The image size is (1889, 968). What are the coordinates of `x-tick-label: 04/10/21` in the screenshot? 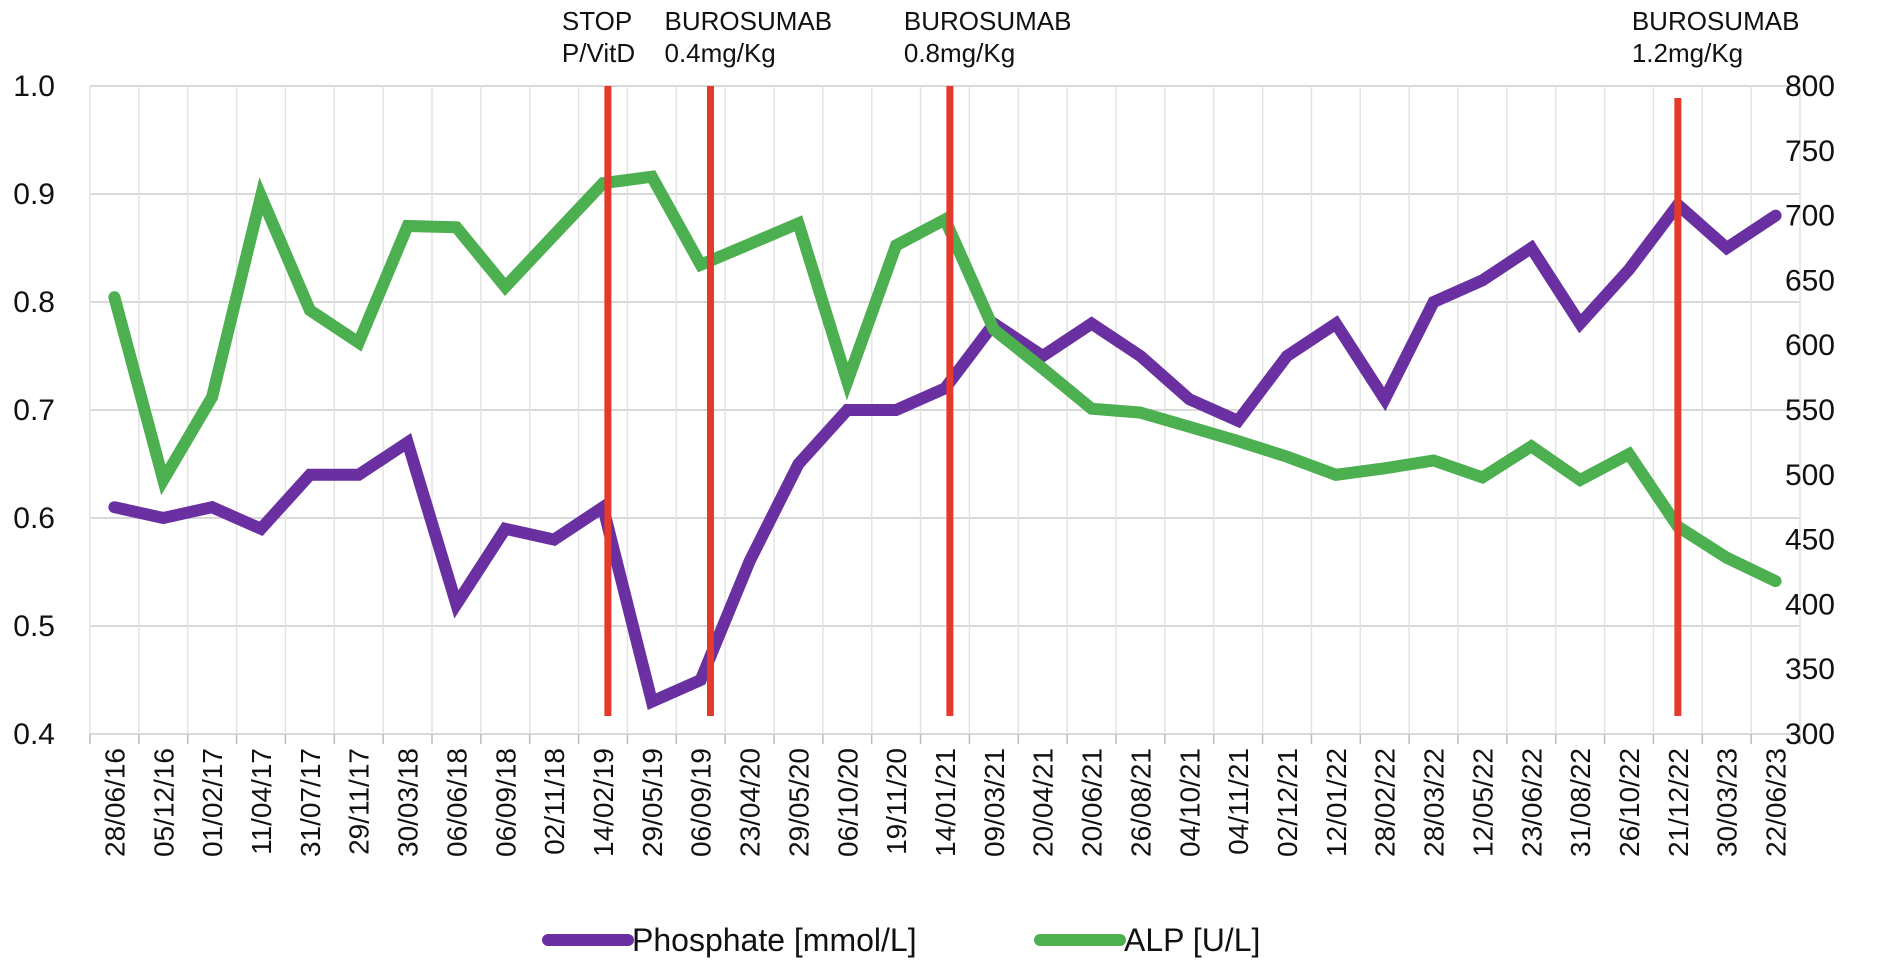 It's located at (1189, 802).